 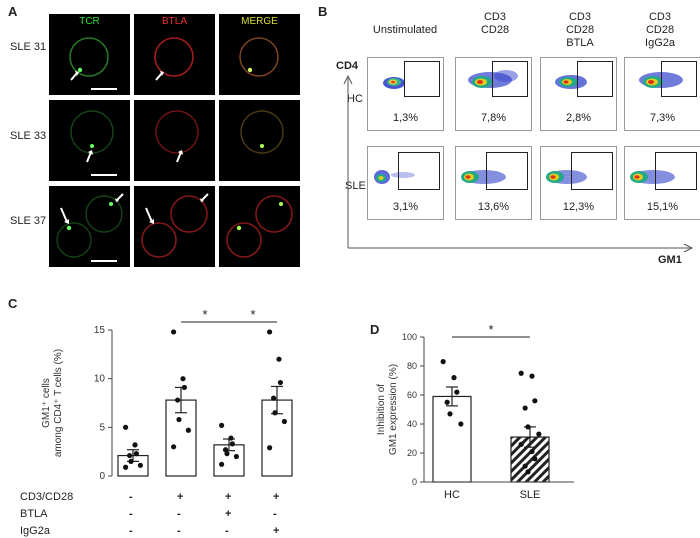 I want to click on micrograph-sle37-merge, so click(x=259, y=226).